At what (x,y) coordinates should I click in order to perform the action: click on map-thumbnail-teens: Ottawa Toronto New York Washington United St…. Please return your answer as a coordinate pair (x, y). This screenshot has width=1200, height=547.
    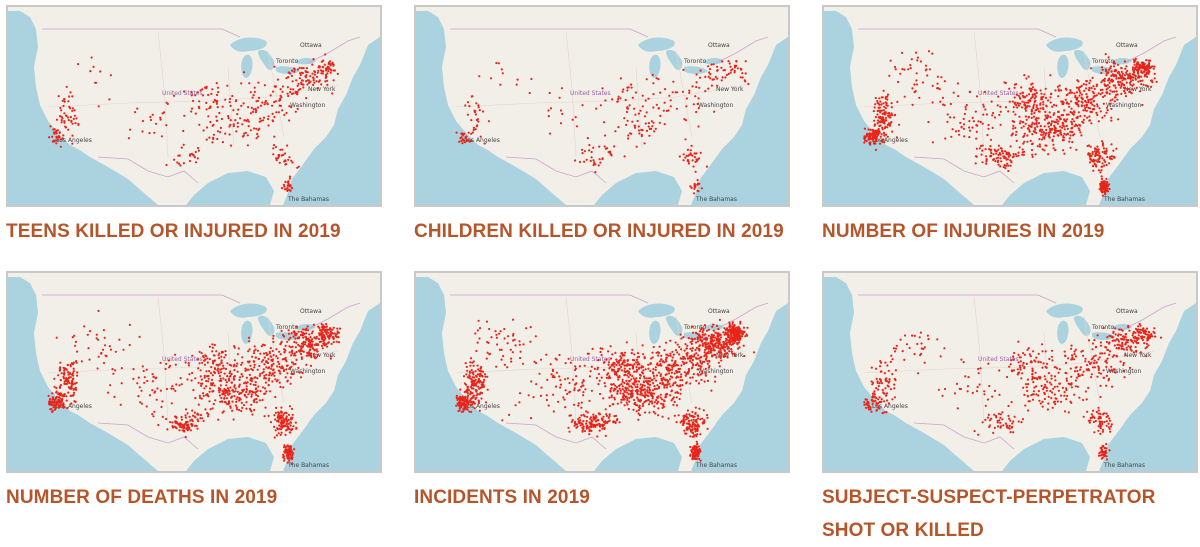
    Looking at the image, I should click on (194, 106).